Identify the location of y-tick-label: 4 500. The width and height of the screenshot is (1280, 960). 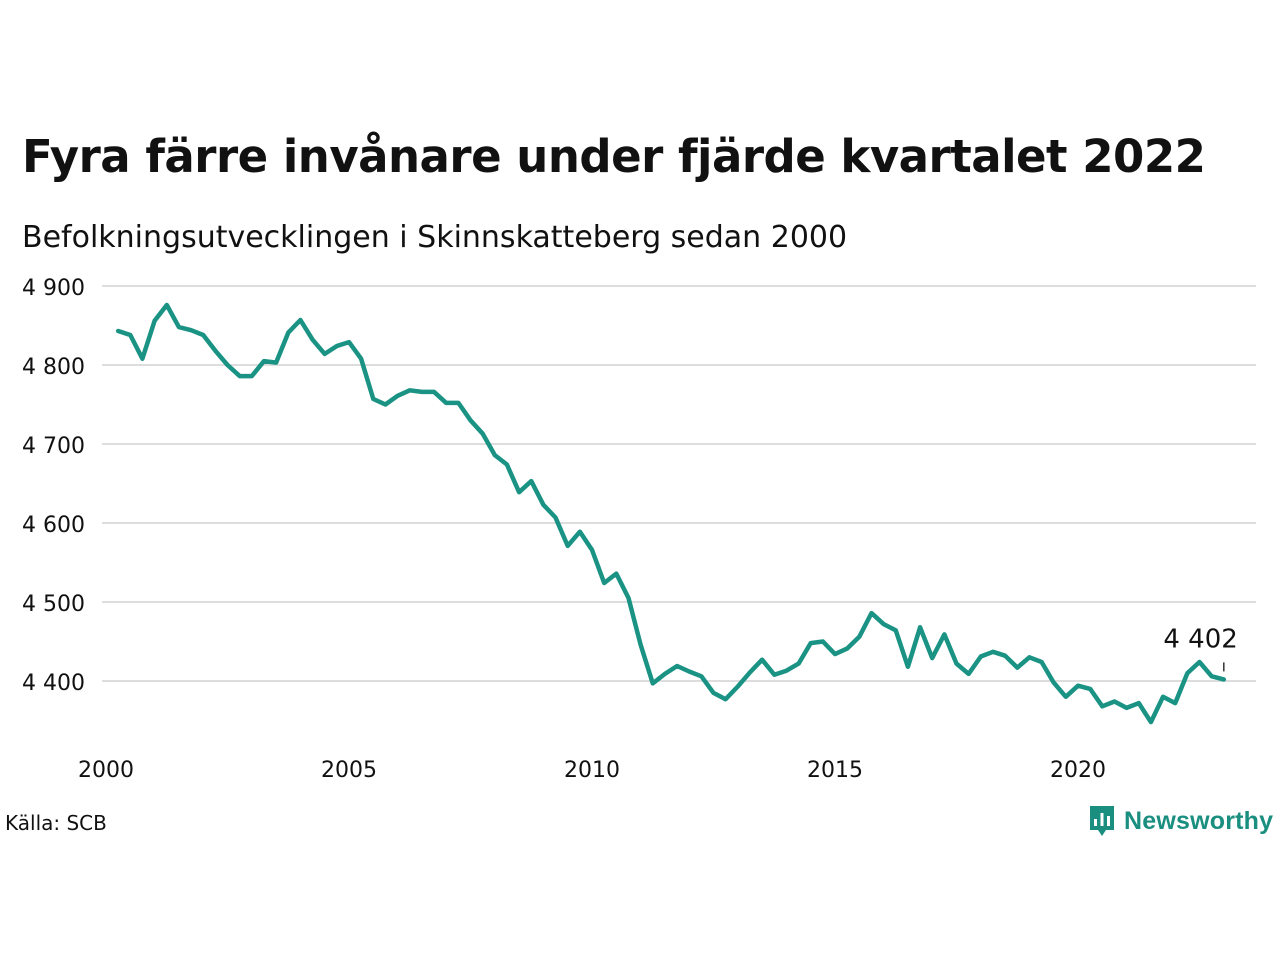
(53, 604).